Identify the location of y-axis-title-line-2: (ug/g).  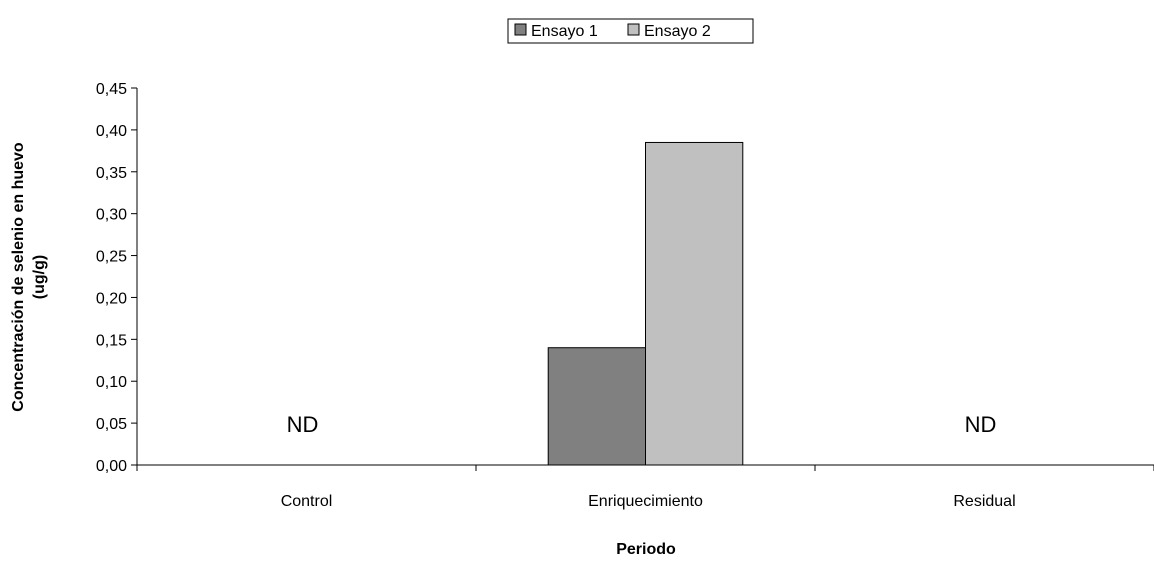
(39, 277).